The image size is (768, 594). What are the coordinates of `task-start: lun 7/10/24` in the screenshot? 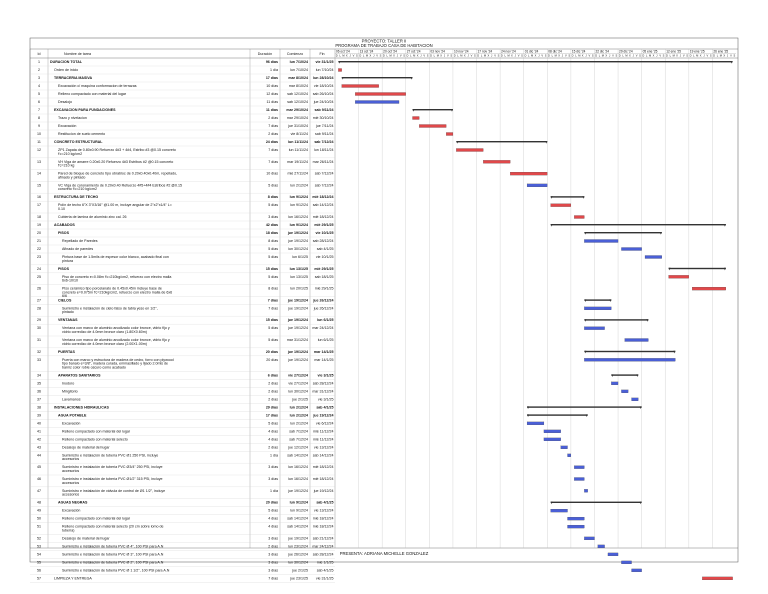 It's located at (299, 70).